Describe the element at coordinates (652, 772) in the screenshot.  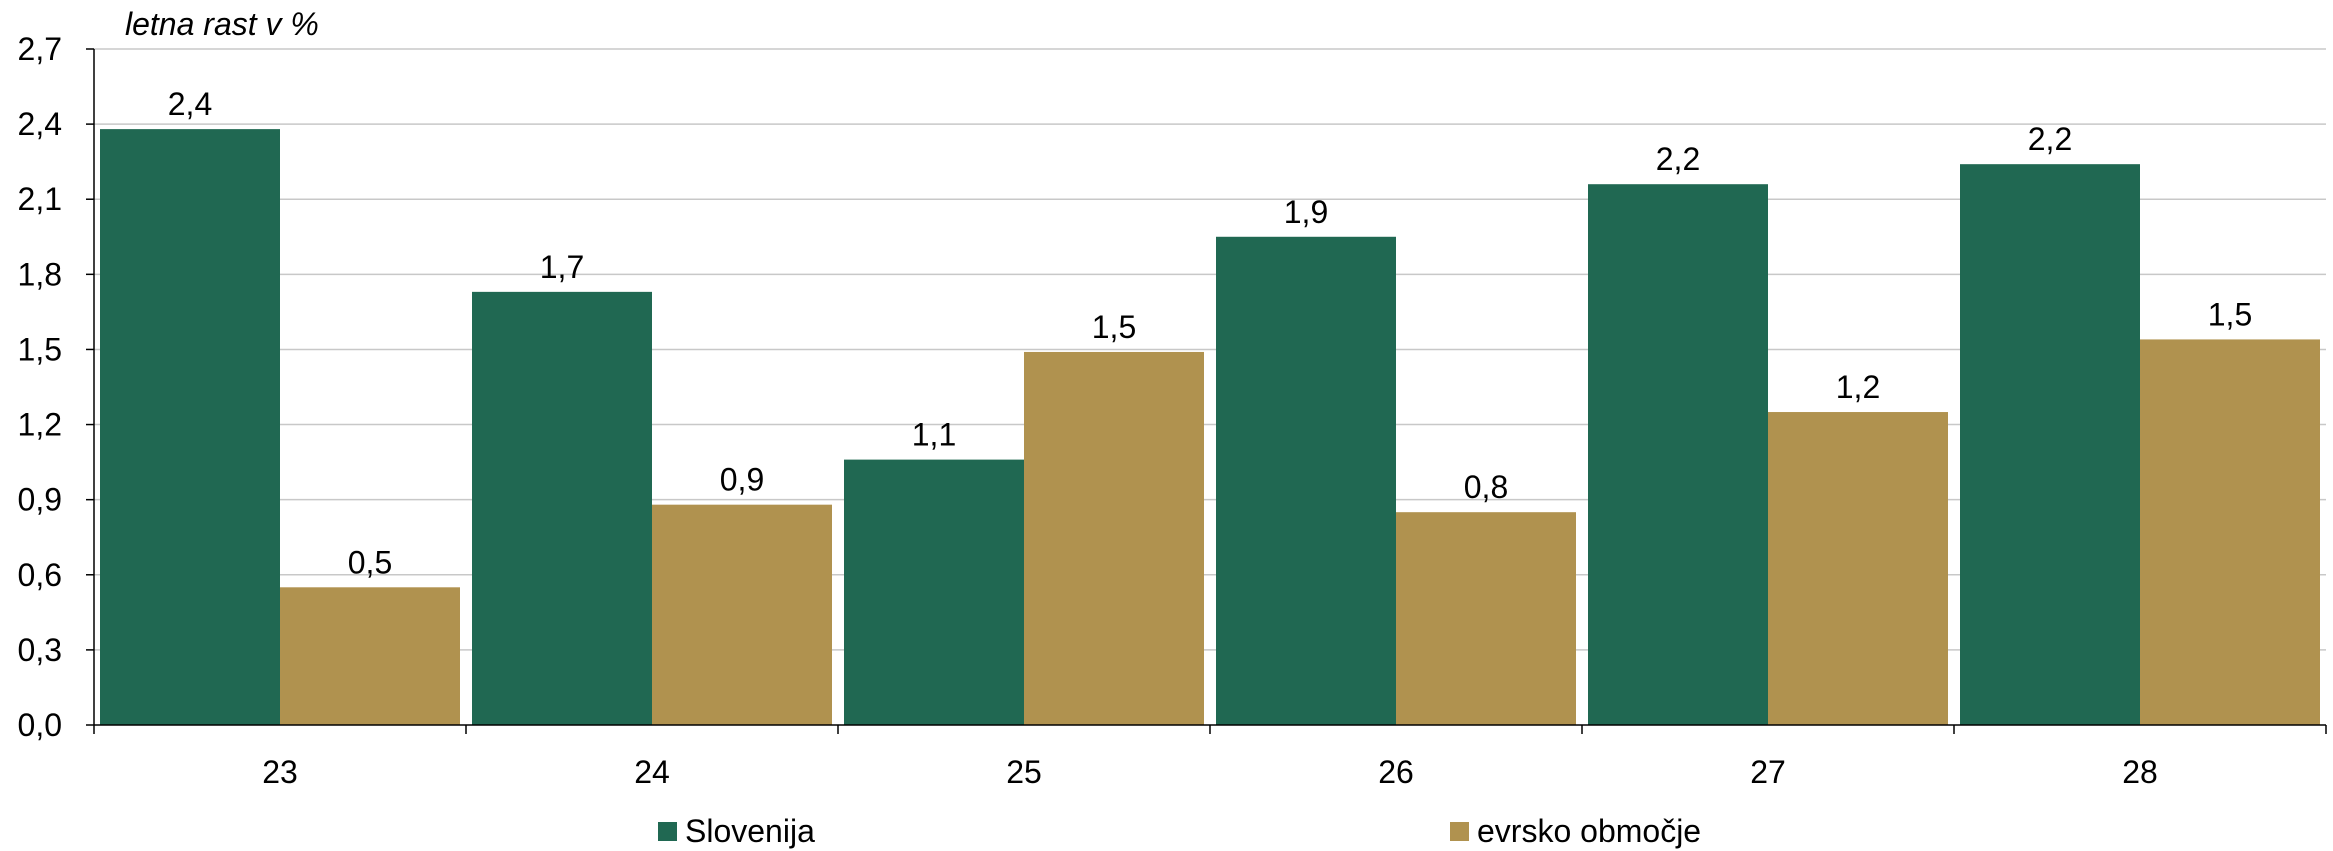
I see `x-tick-label: 24` at that location.